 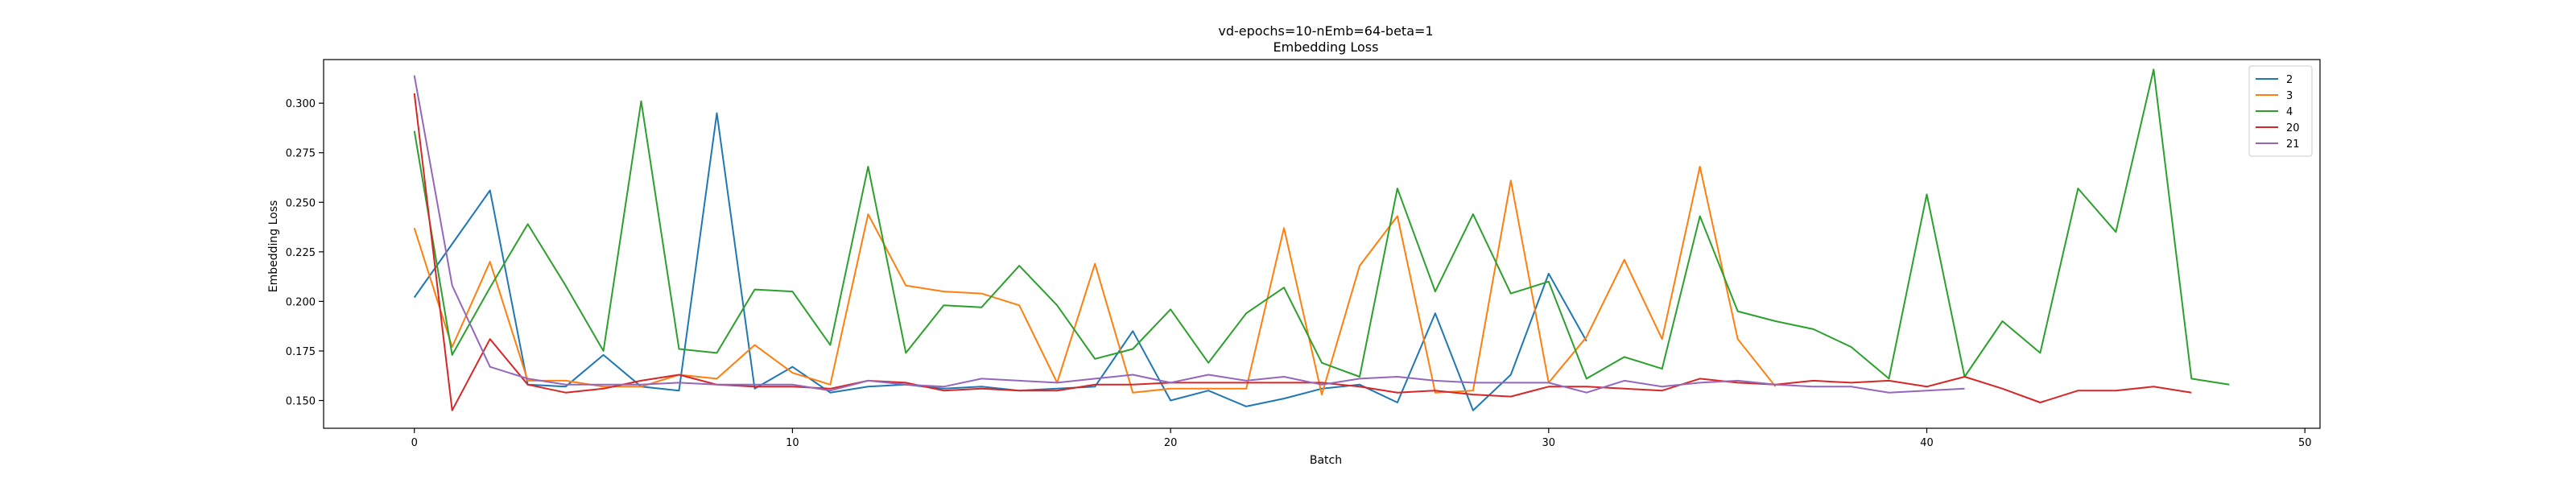 I want to click on legend-box, so click(x=2280, y=111).